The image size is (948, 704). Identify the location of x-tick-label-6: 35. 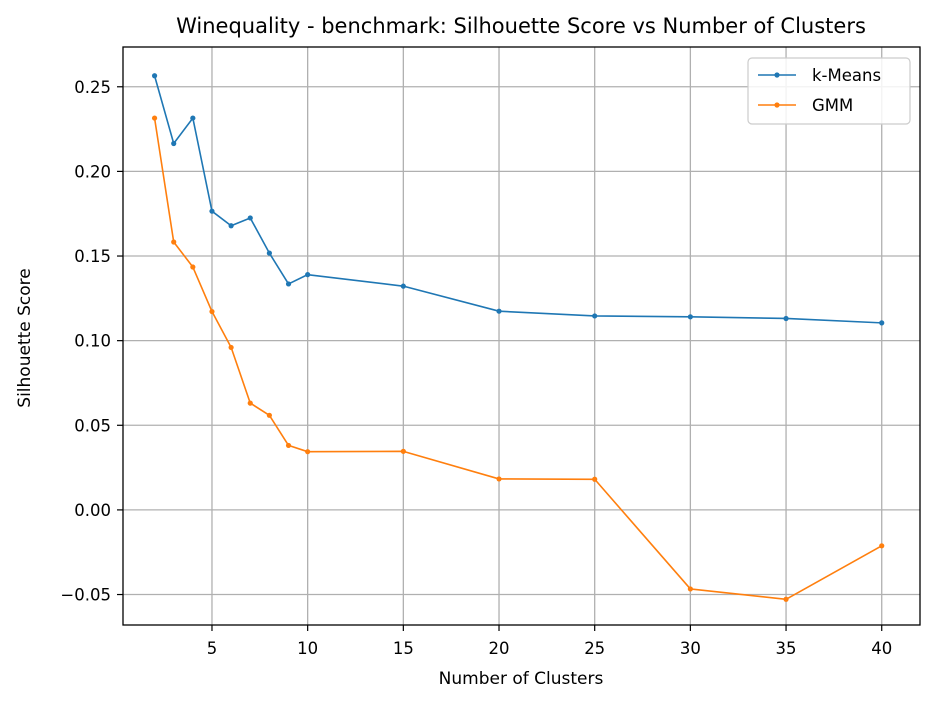
(786, 648).